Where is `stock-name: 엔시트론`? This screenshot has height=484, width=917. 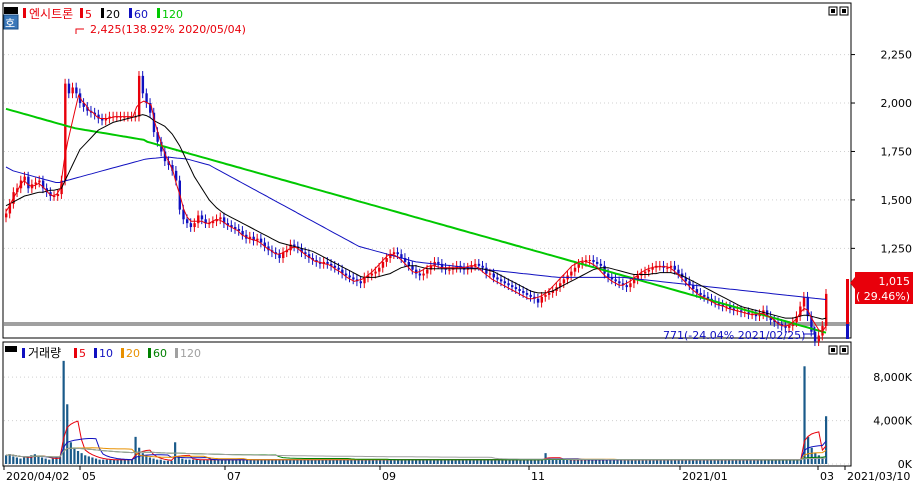
stock-name: 엔시트론 is located at coordinates (51, 14).